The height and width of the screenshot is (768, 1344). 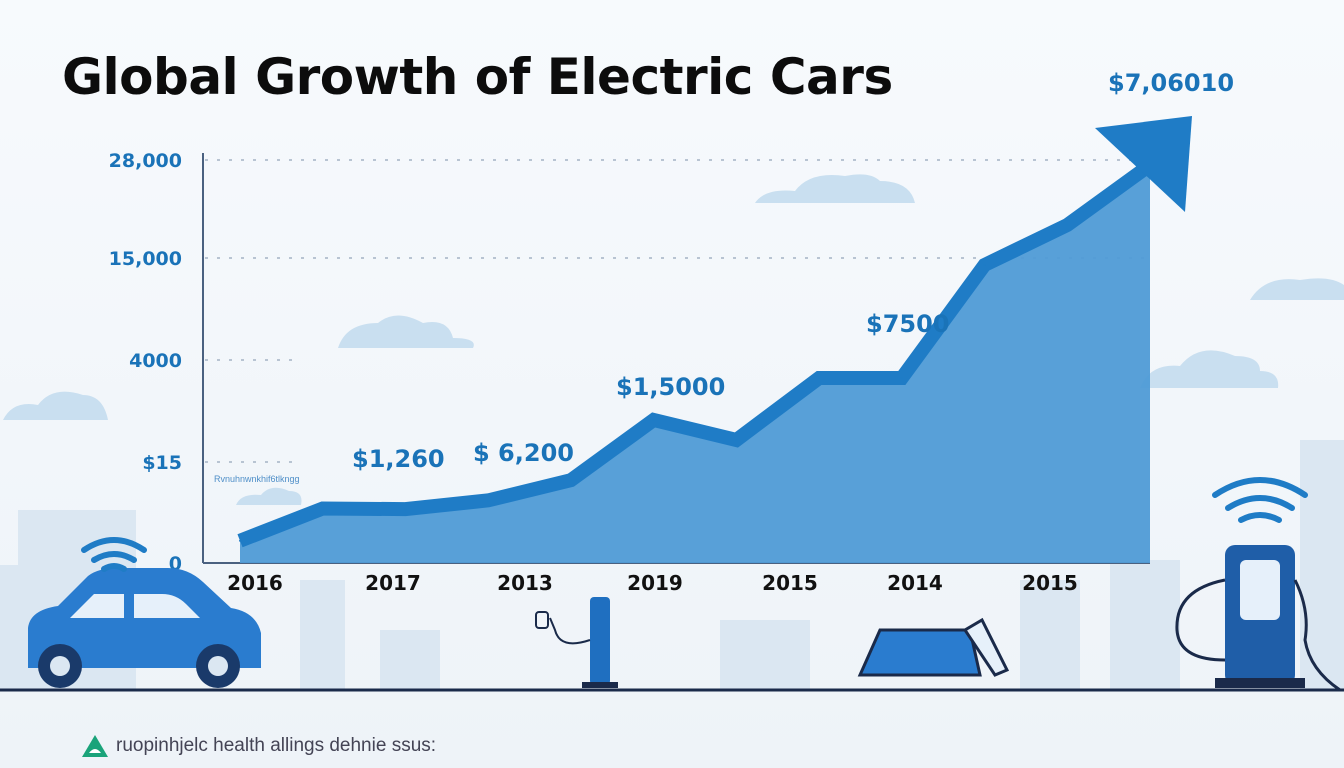 I want to click on car-icon, so click(x=144, y=628).